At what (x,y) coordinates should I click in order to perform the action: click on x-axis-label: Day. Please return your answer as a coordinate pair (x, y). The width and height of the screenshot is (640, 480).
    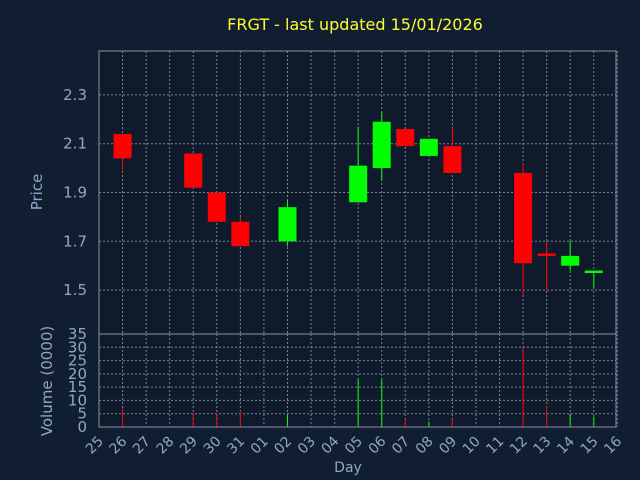
    Looking at the image, I should click on (348, 468).